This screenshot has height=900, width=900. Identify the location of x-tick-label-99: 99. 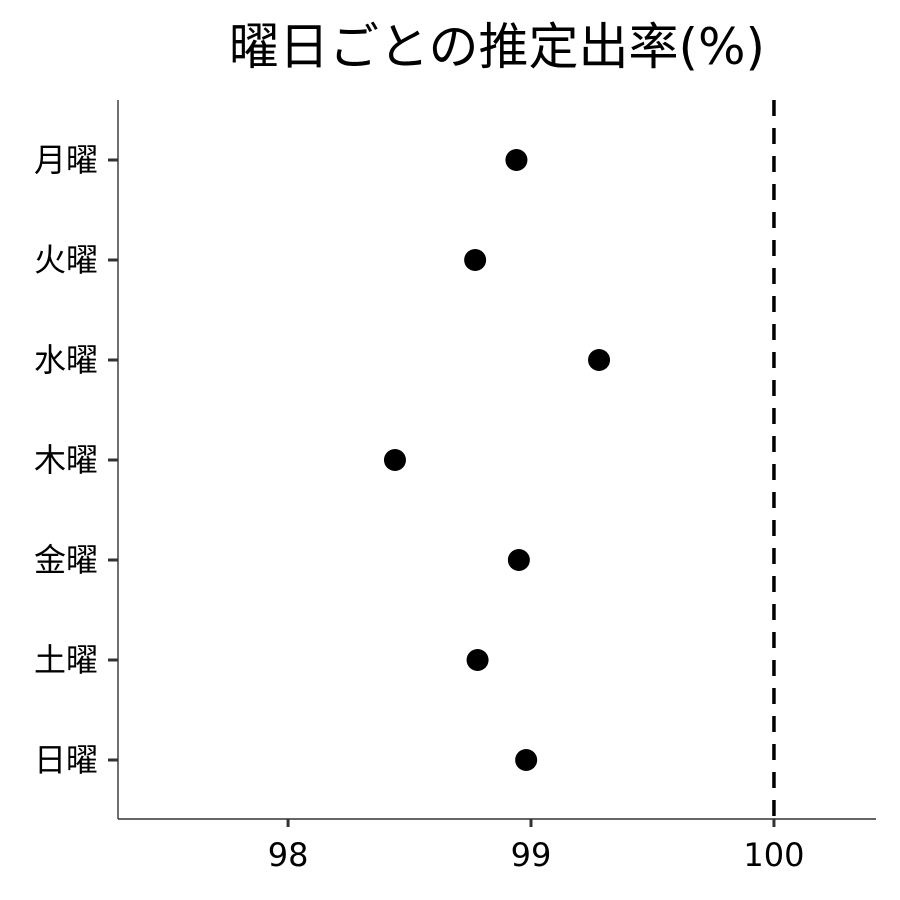
(531, 855).